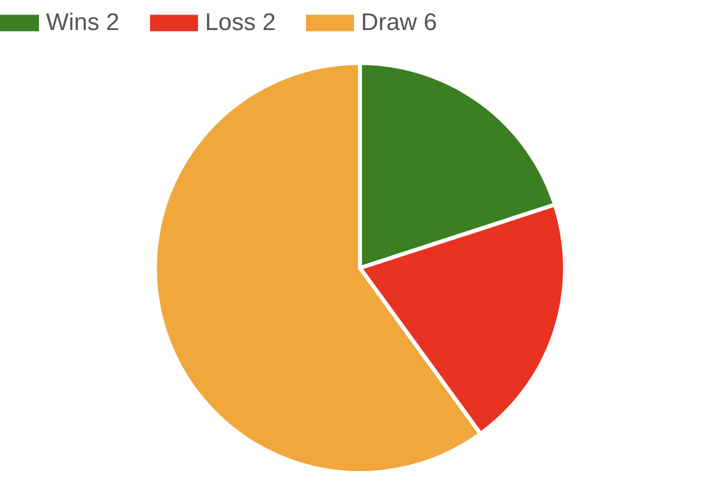 The width and height of the screenshot is (720, 491). What do you see at coordinates (83, 22) in the screenshot?
I see `legend-label: Wins 2` at bounding box center [83, 22].